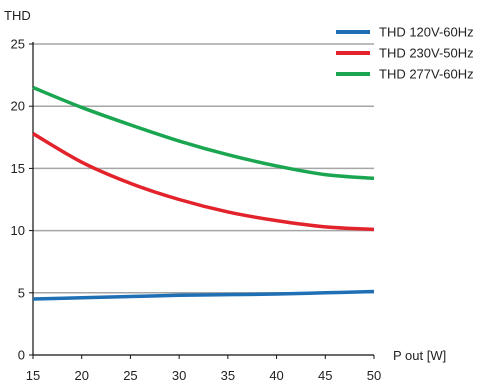 Image resolution: width=491 pixels, height=387 pixels. I want to click on x-tick-label: 30, so click(179, 375).